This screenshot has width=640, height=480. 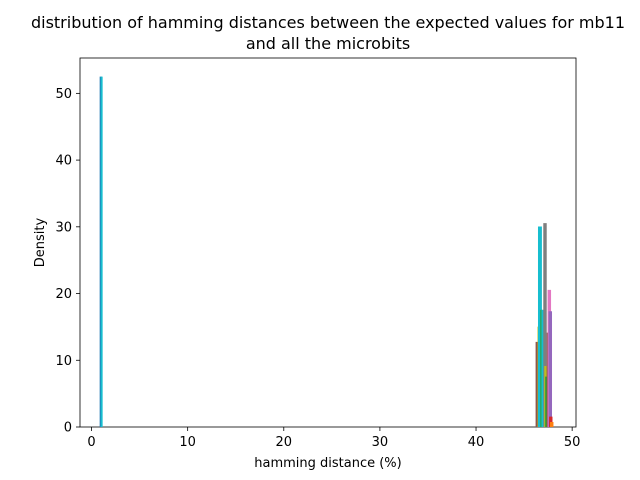 I want to click on x-axis-ticks: 0 10 20 30 40 50, so click(x=333, y=438).